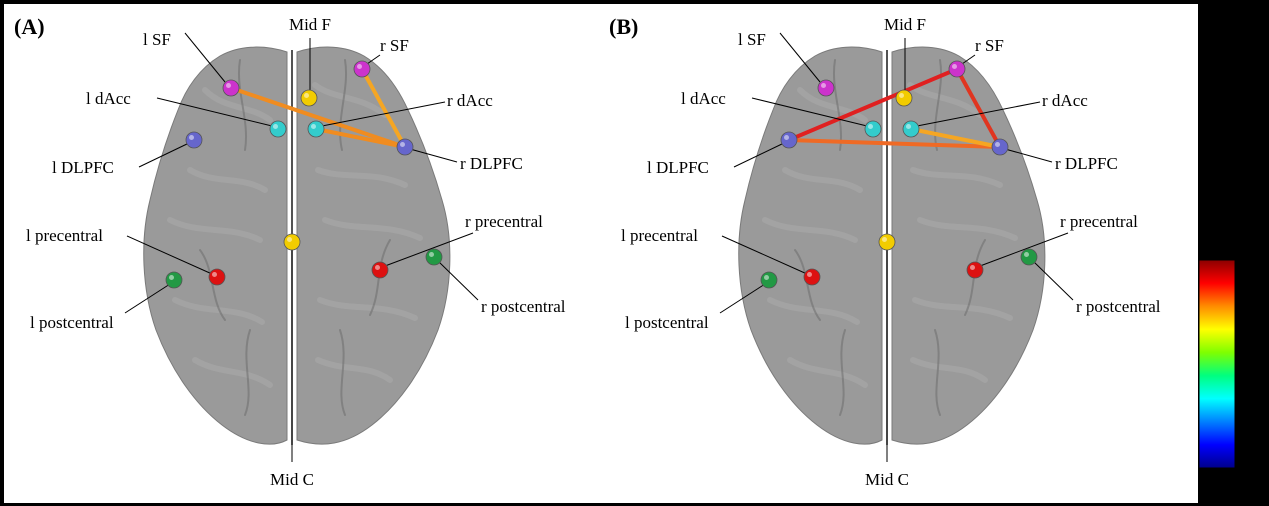  I want to click on roi-node-lPostcentral, so click(174, 280).